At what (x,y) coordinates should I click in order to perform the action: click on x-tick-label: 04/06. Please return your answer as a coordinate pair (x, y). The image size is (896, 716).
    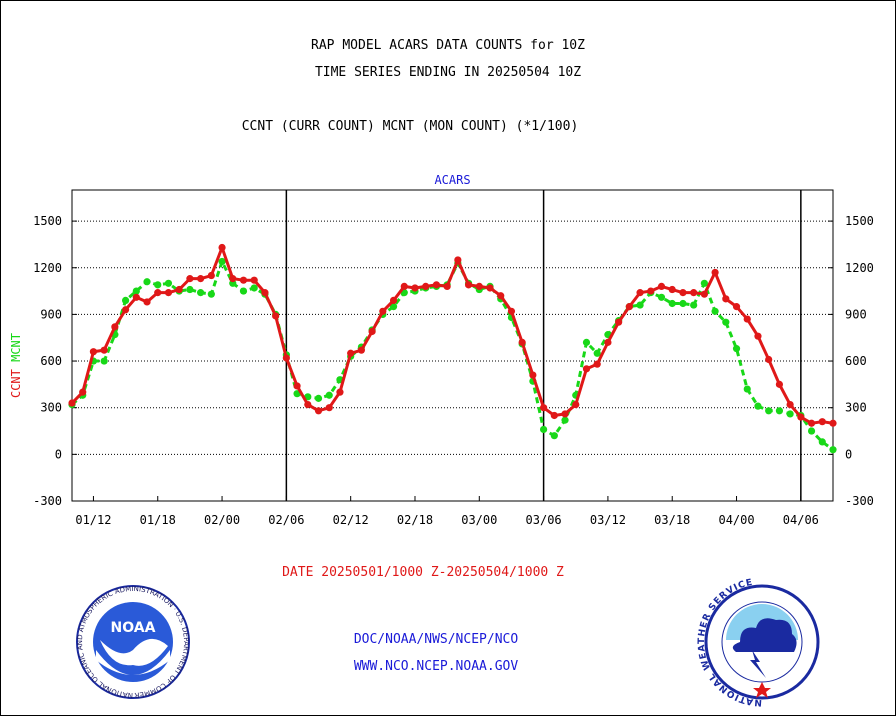
    Looking at the image, I should click on (801, 520).